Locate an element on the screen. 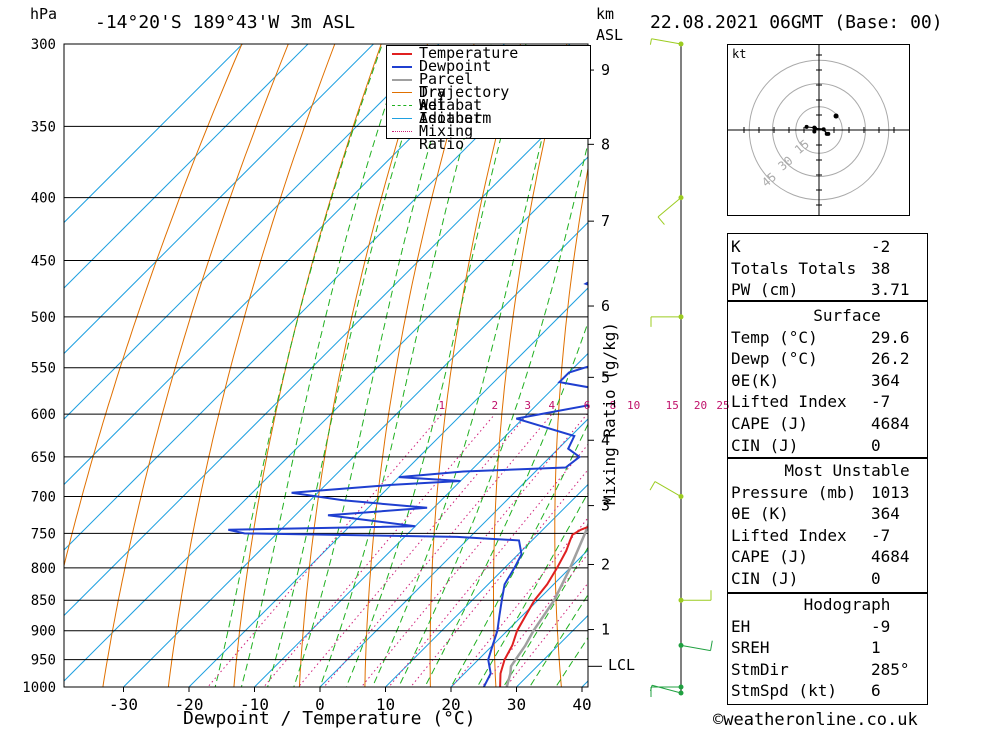  parcel-trajectory is located at coordinates (546, 604).